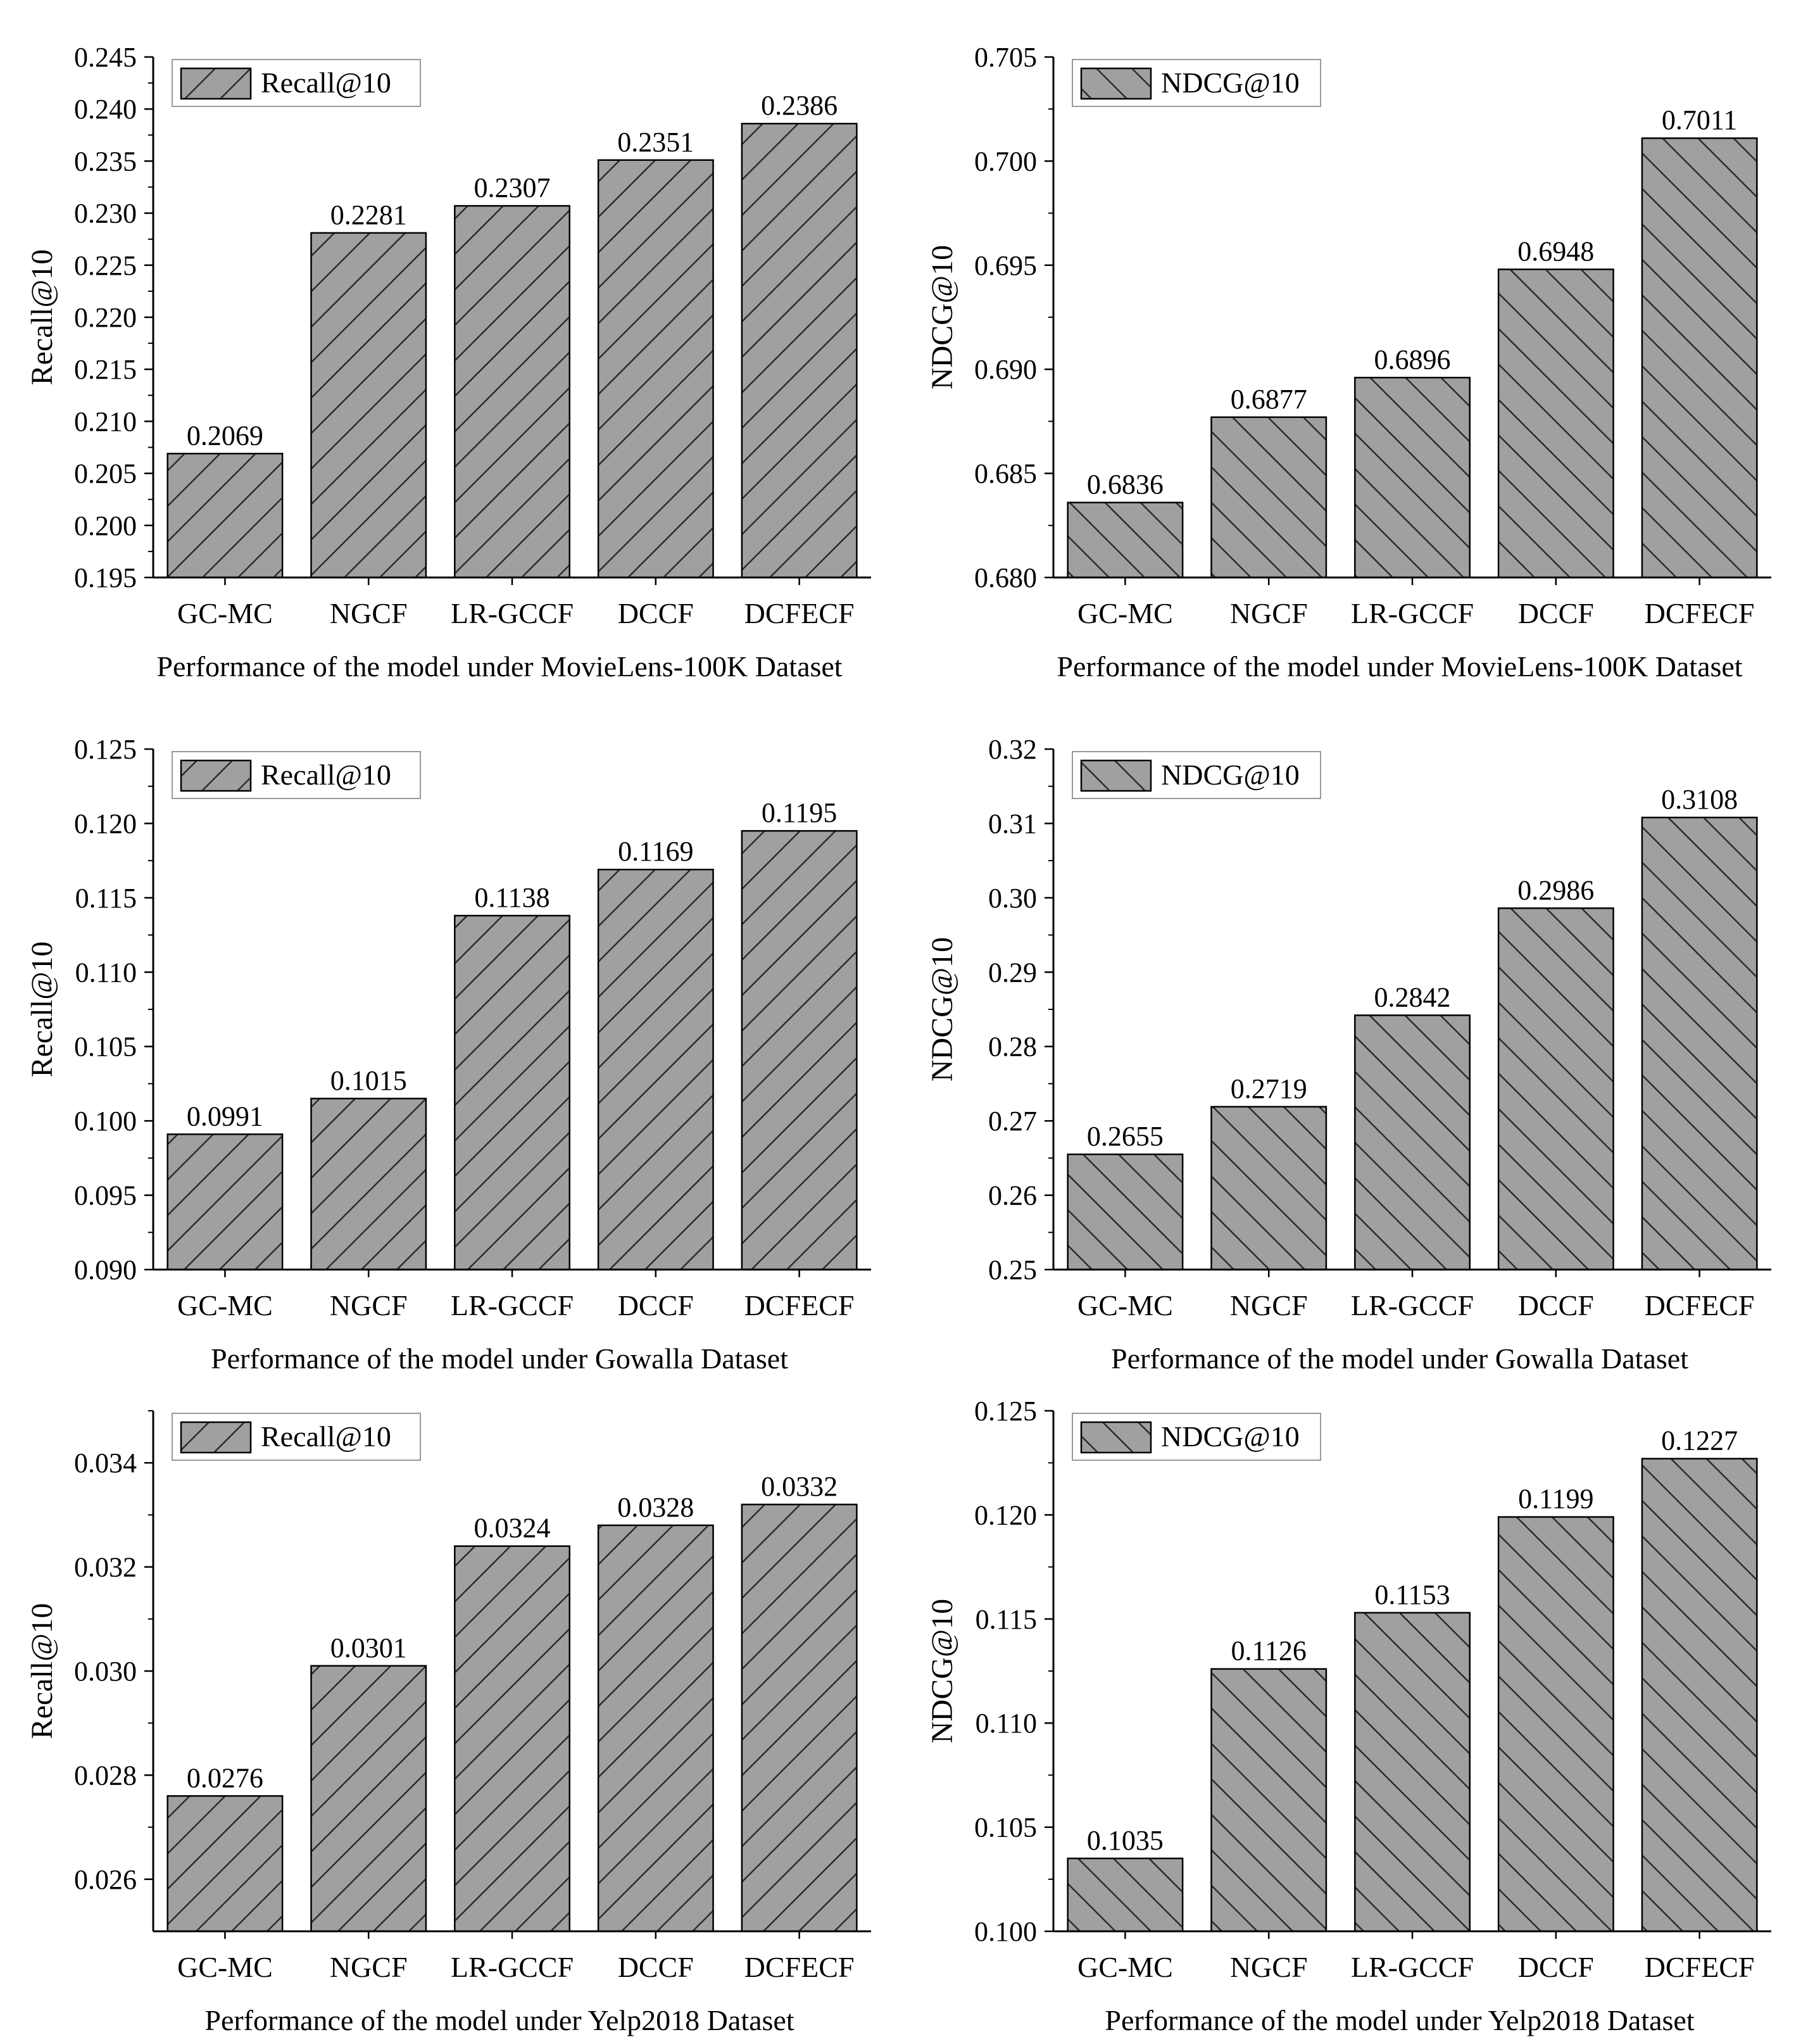  Describe the element at coordinates (799, 105) in the screenshot. I see `bar-value-label: 0.2386` at that location.